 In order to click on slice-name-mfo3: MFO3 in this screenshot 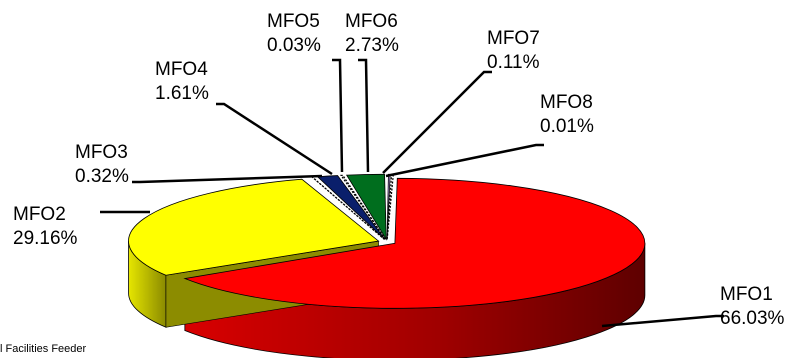, I will do `click(101, 152)`.